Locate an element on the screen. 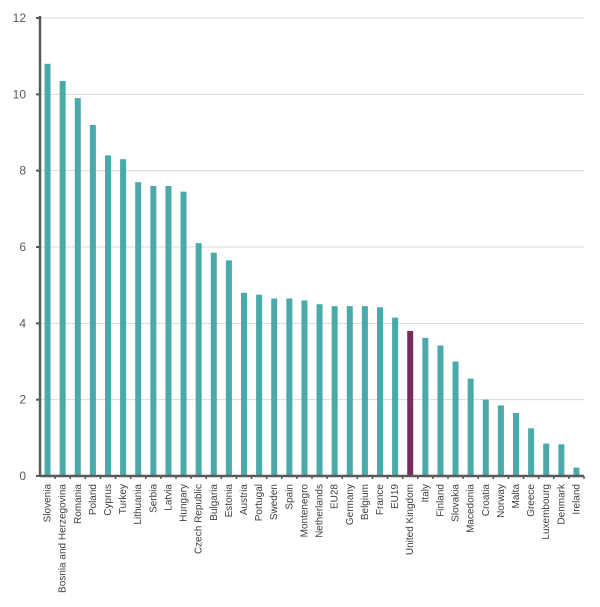 The width and height of the screenshot is (600, 607). x-tick-label: Latvia is located at coordinates (168, 497).